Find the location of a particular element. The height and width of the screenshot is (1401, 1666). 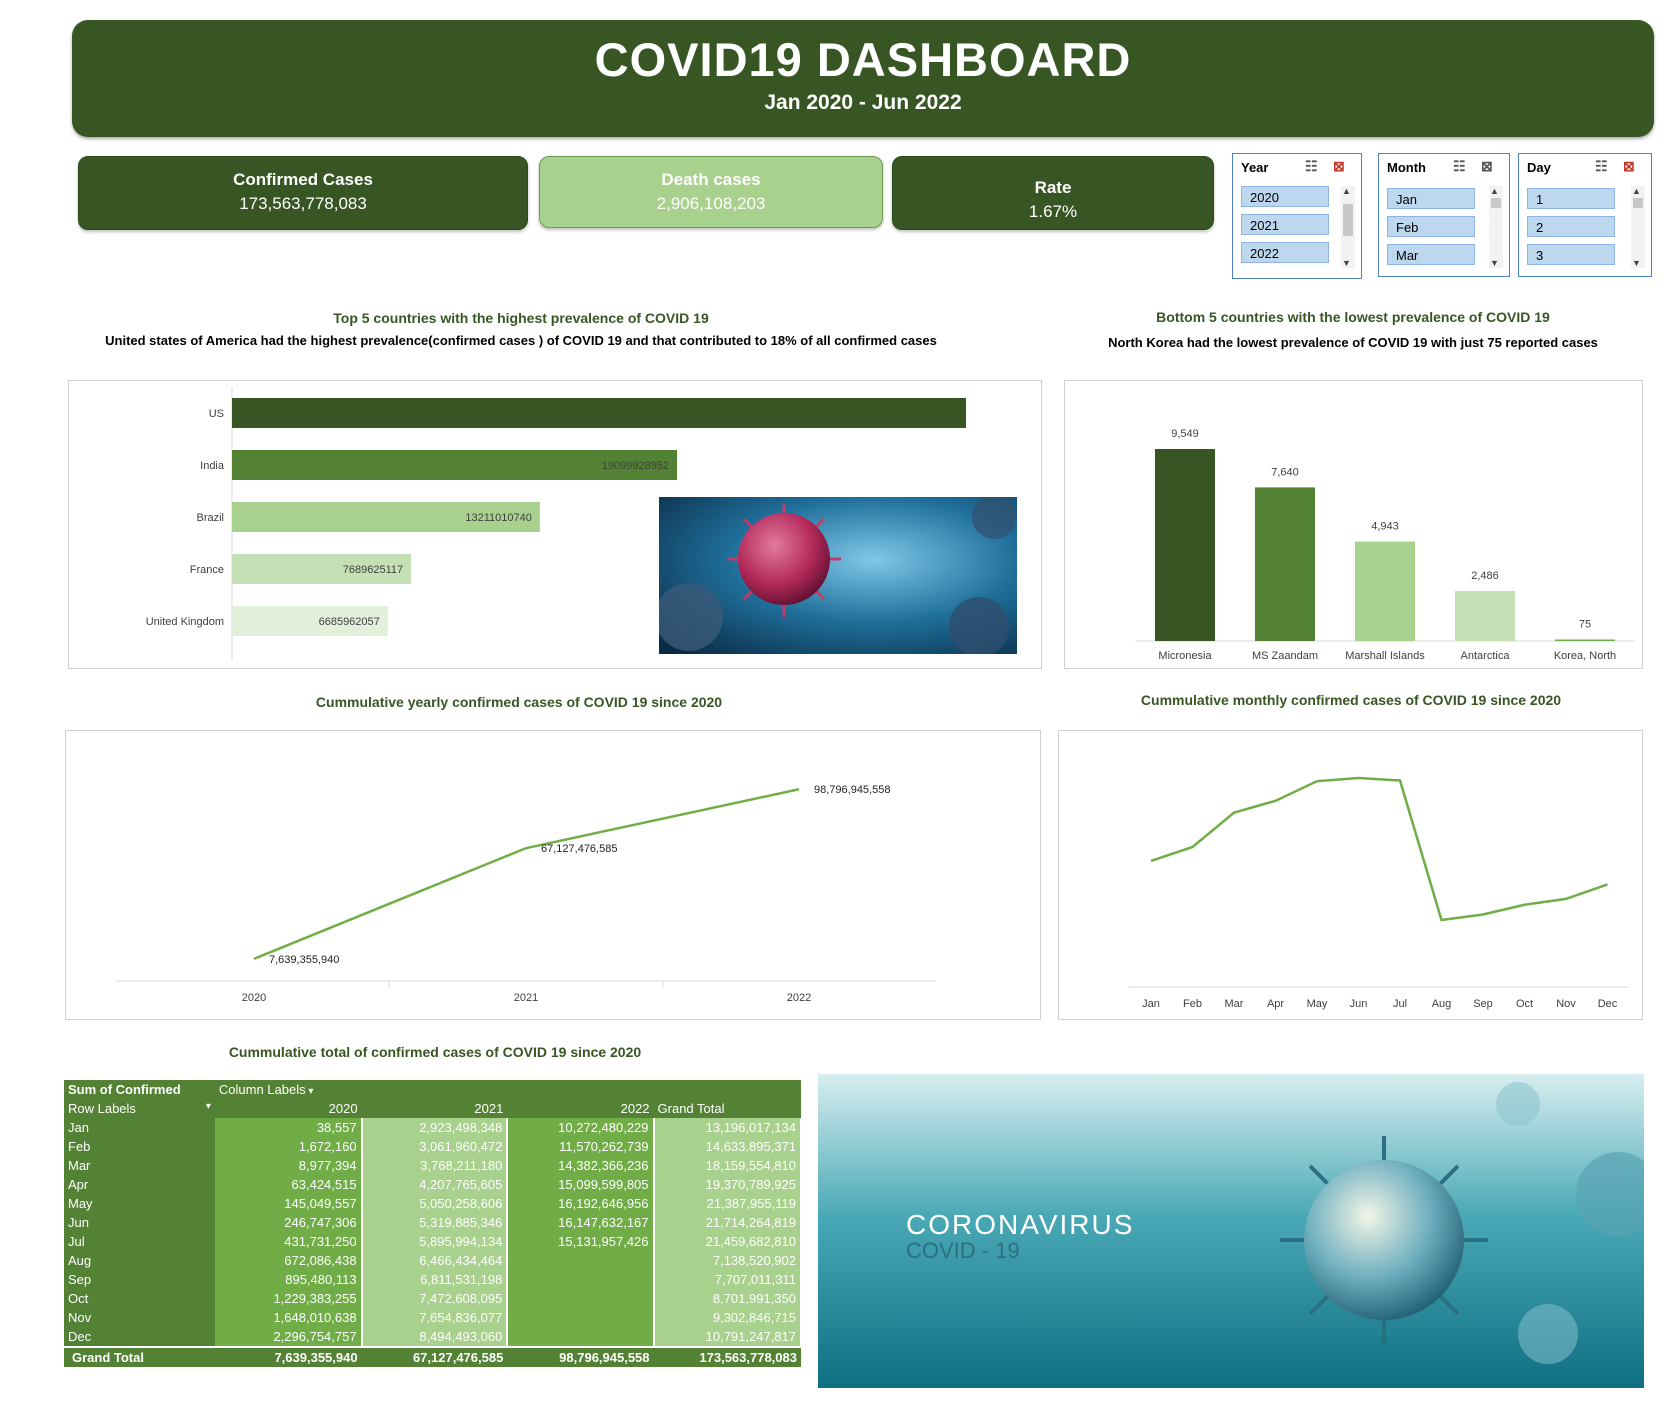

data-label: 19099928952 is located at coordinates (635, 466).